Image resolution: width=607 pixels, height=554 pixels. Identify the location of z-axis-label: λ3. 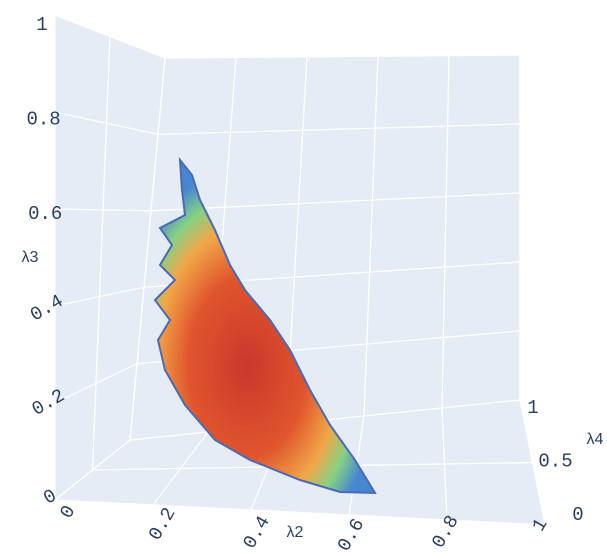
(30, 257).